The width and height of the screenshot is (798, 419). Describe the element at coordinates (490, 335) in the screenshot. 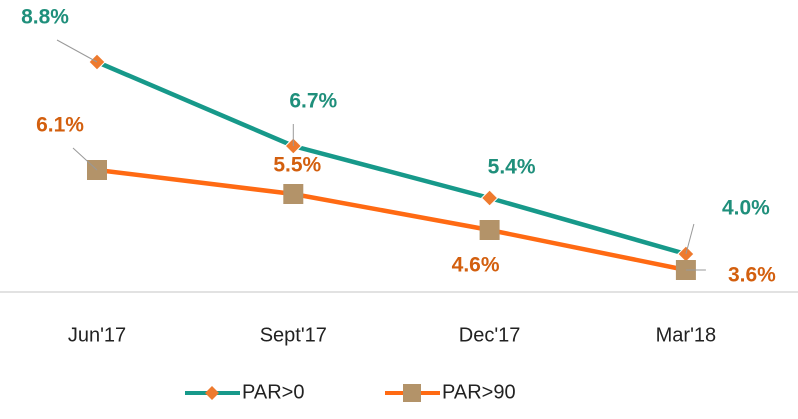

I see `x-tick-label: Dec'17` at that location.